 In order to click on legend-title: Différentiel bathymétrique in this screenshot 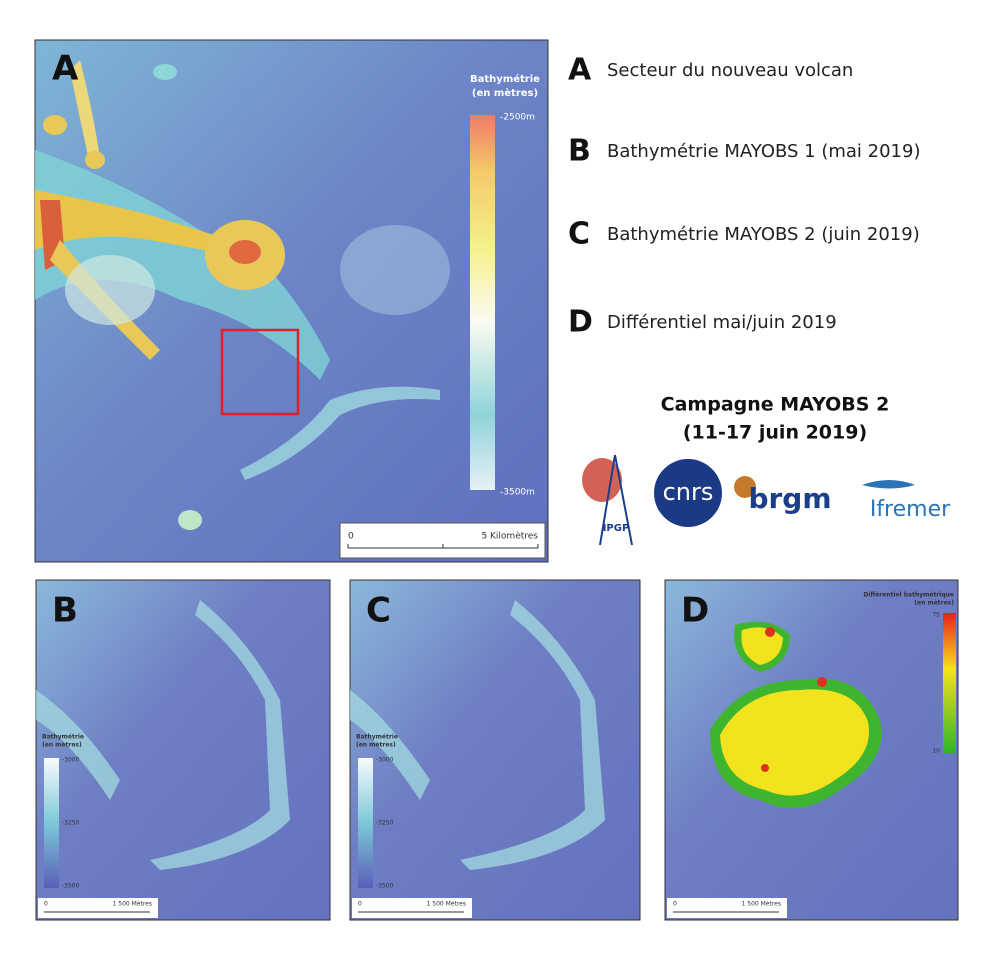, I will do `click(908, 595)`.